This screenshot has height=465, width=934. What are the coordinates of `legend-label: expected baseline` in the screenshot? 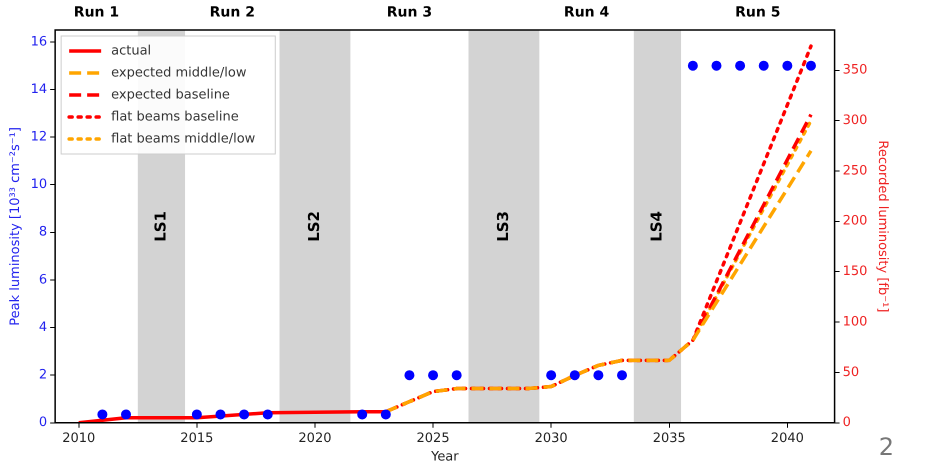 It's located at (170, 94).